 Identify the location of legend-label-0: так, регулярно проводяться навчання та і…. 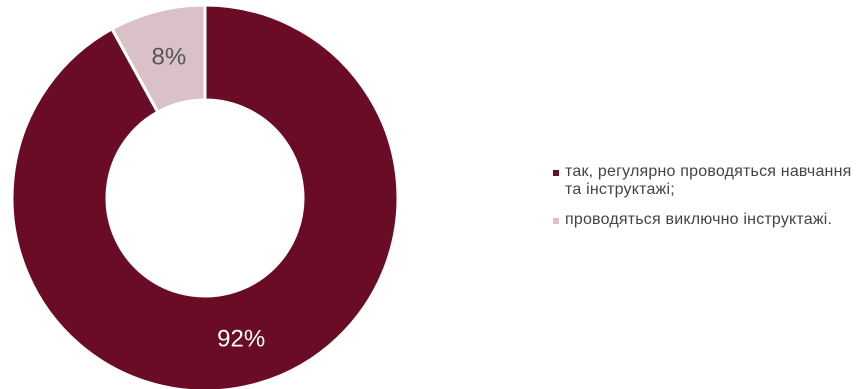
(708, 180).